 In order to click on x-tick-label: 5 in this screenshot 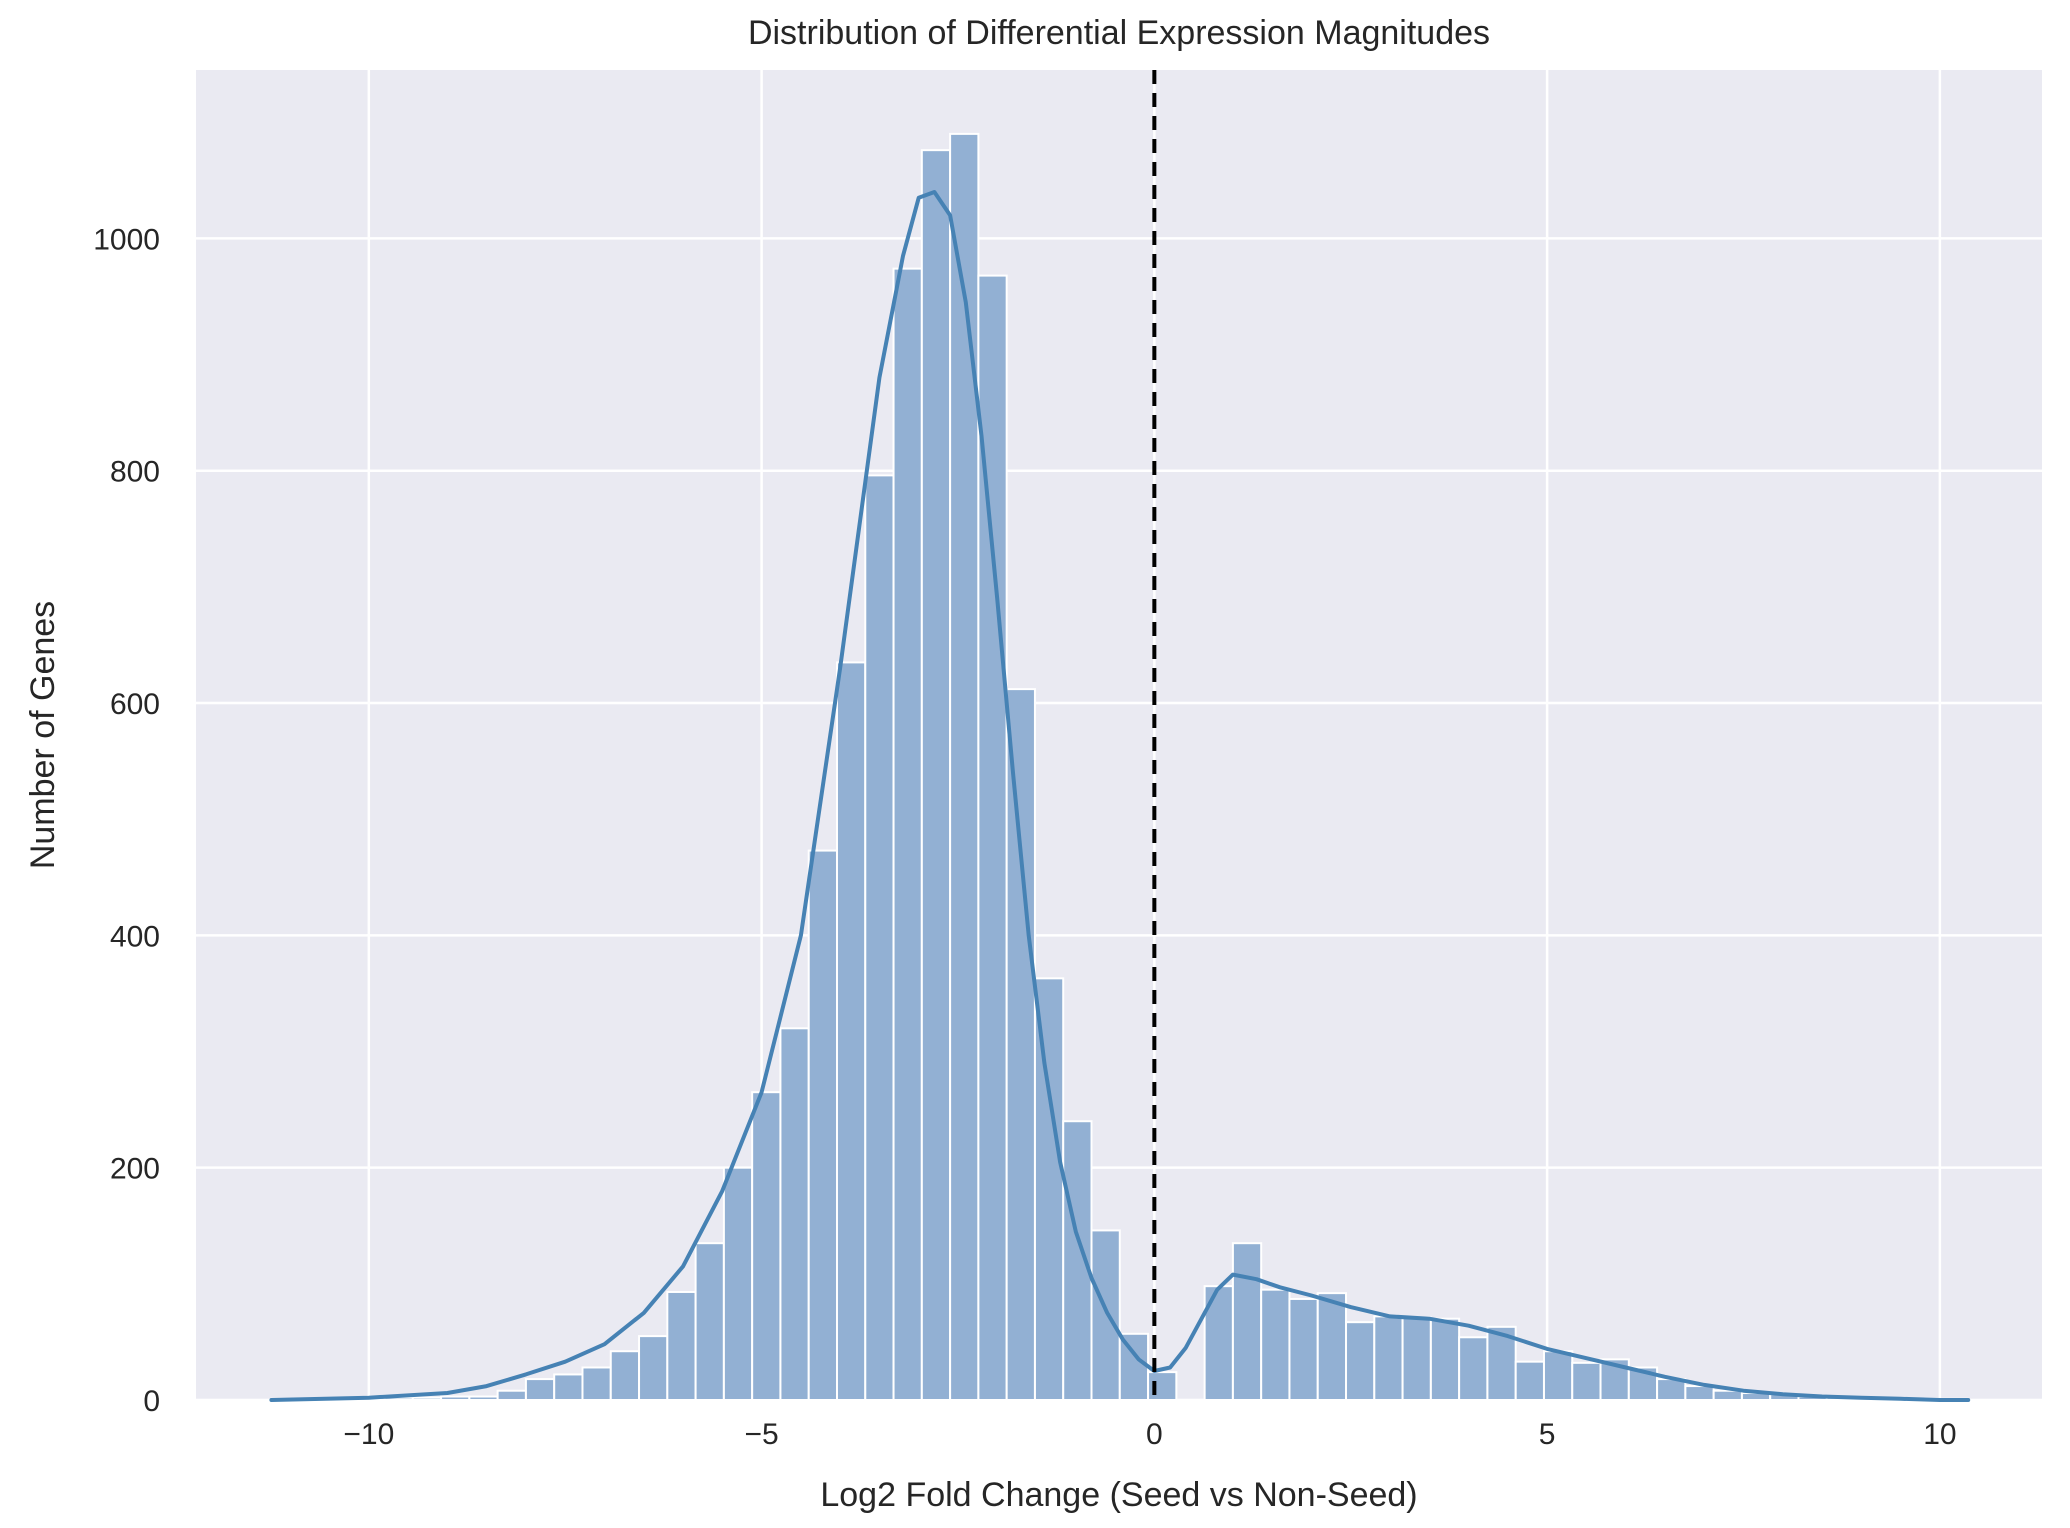, I will do `click(1547, 1434)`.